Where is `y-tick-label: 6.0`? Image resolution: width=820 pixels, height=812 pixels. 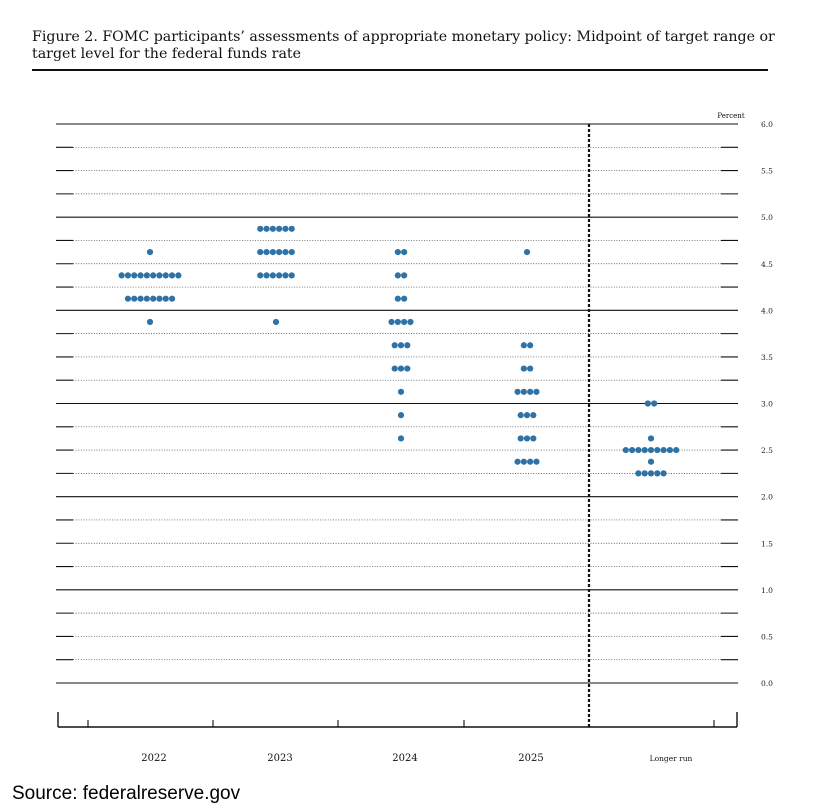 y-tick-label: 6.0 is located at coordinates (767, 124).